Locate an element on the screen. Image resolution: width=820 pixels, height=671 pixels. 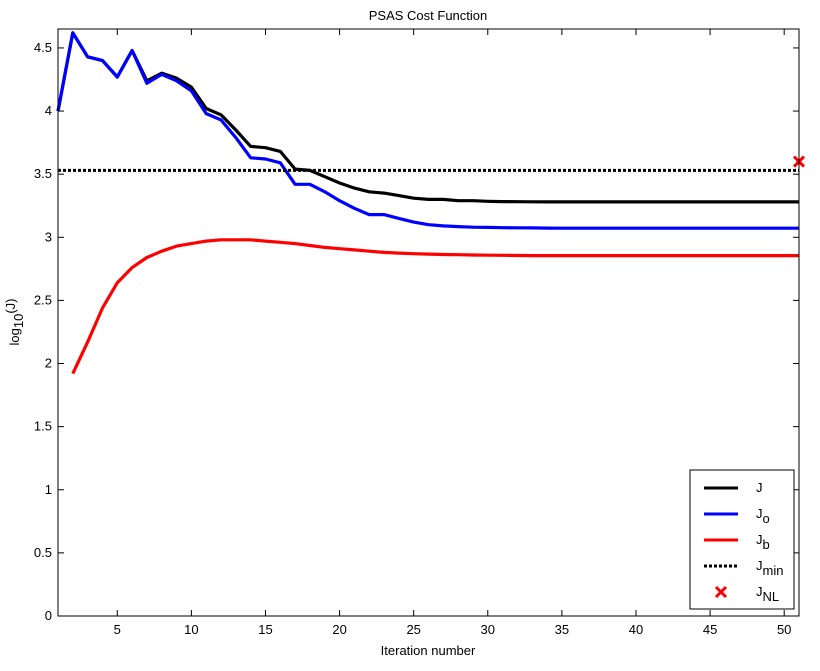
y-tick-label: 2.5 is located at coordinates (43, 299).